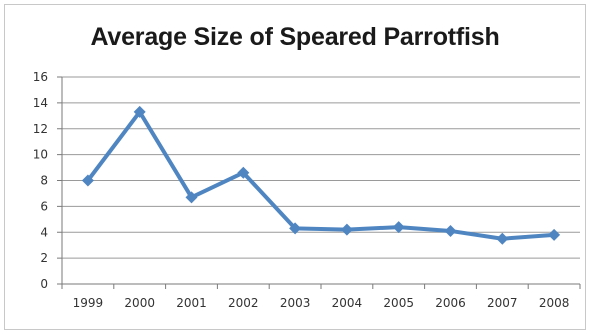 The height and width of the screenshot is (335, 592). I want to click on data-point-2000, so click(139, 111).